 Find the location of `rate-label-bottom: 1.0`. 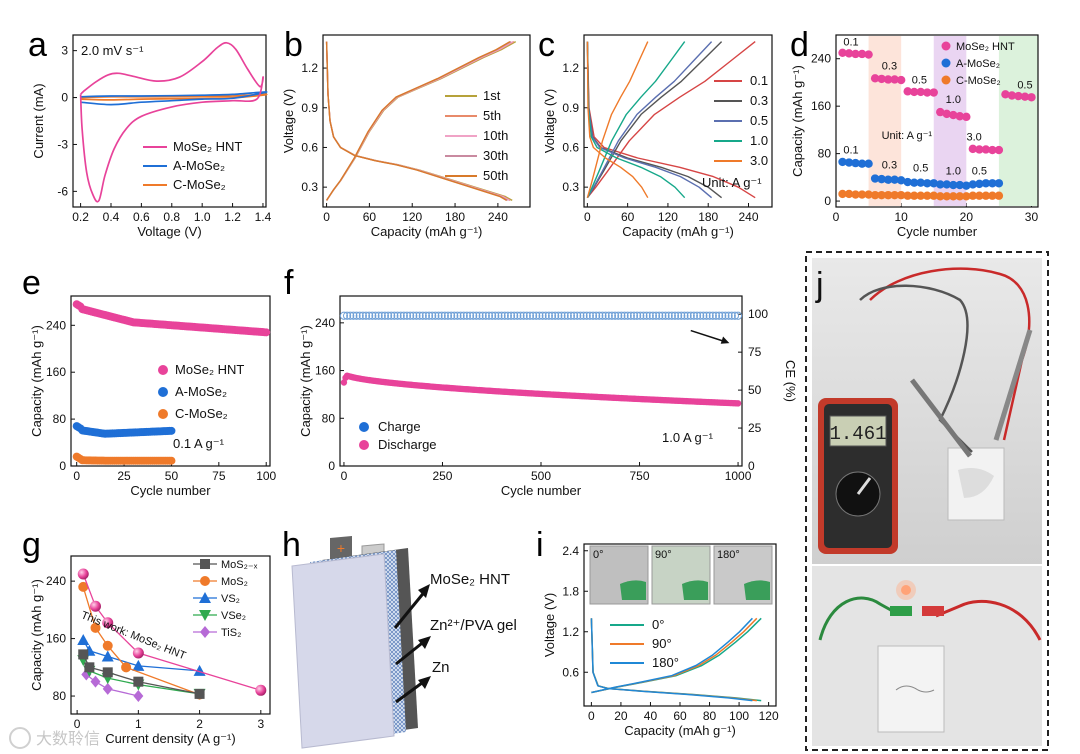

rate-label-bottom: 1.0 is located at coordinates (953, 171).